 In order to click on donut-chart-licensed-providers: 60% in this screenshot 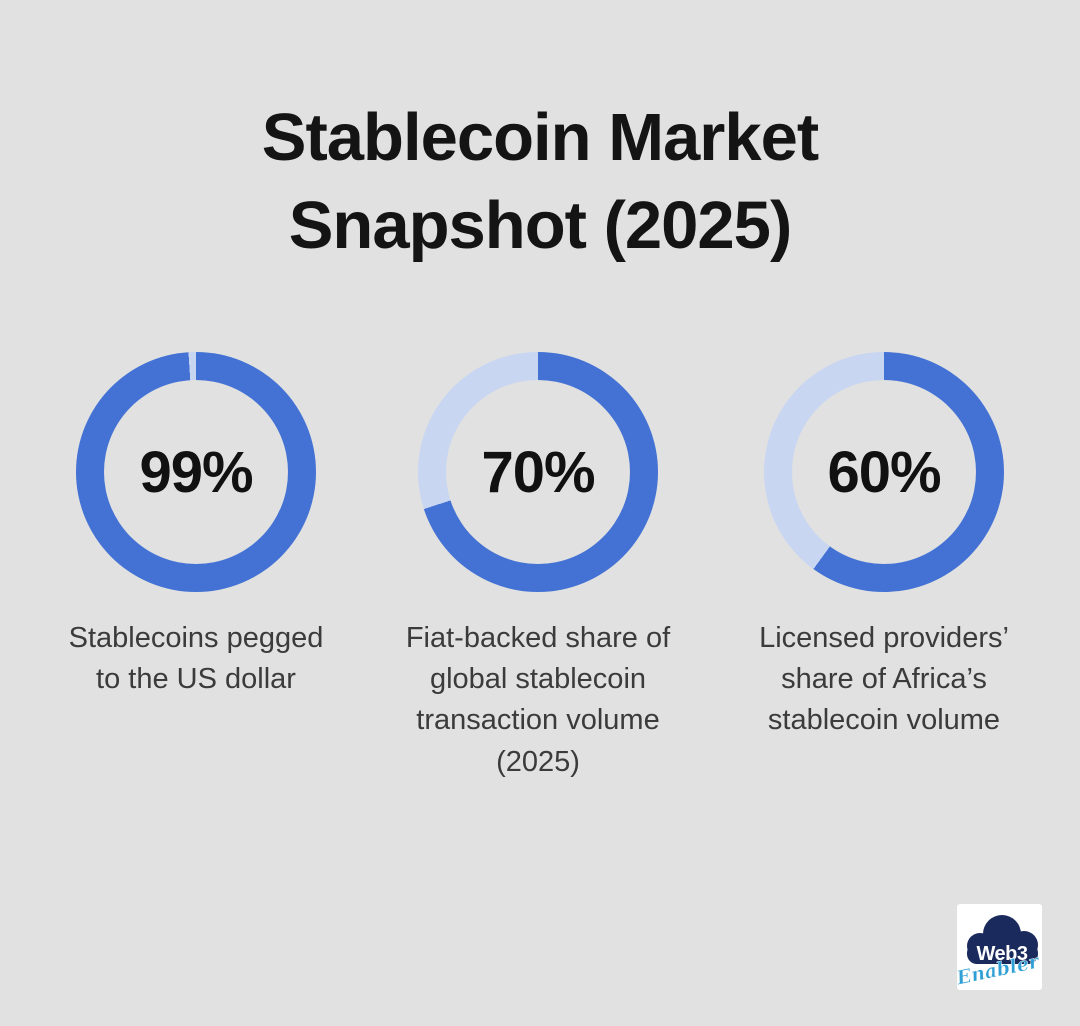, I will do `click(884, 472)`.